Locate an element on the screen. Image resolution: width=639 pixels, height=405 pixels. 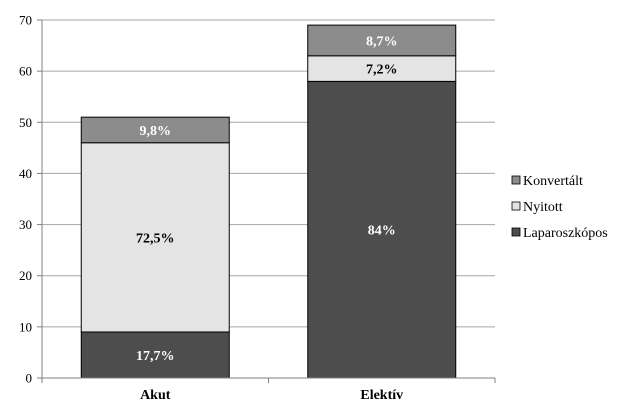
y-tick-label: 40 is located at coordinates (25, 173).